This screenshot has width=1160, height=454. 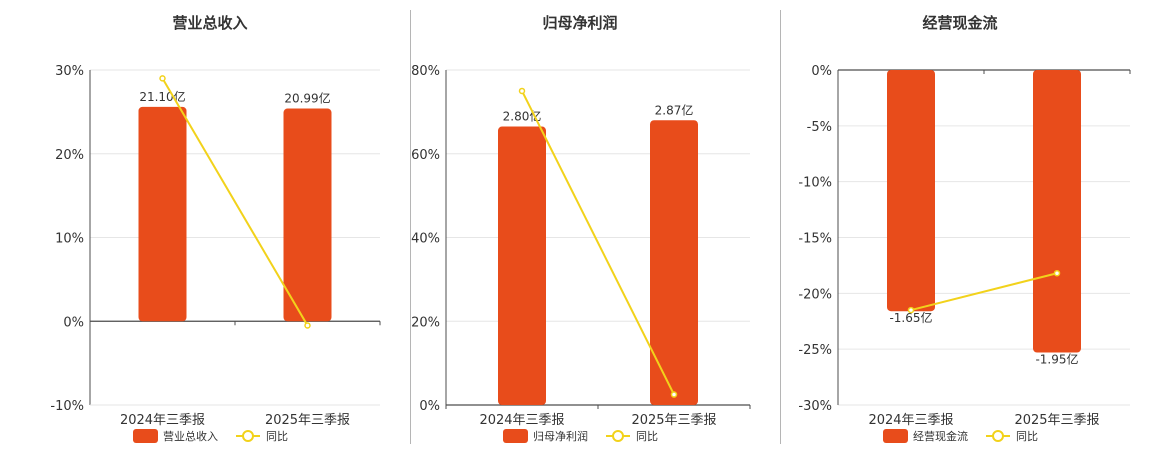 I want to click on y-tick-label: 30%, so click(x=69, y=71).